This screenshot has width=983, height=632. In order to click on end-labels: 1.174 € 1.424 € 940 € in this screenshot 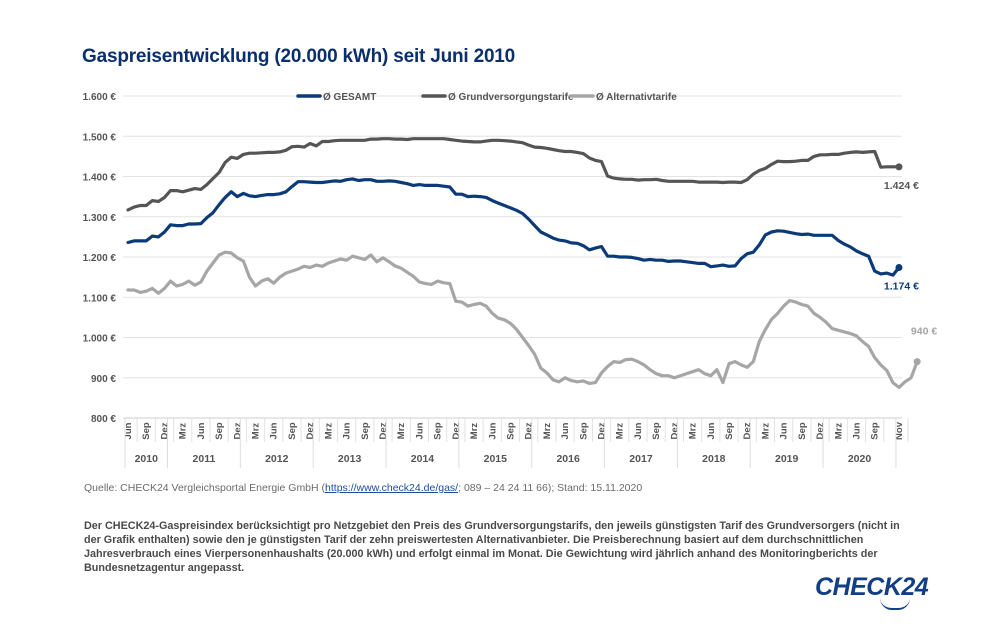, I will do `click(910, 259)`.